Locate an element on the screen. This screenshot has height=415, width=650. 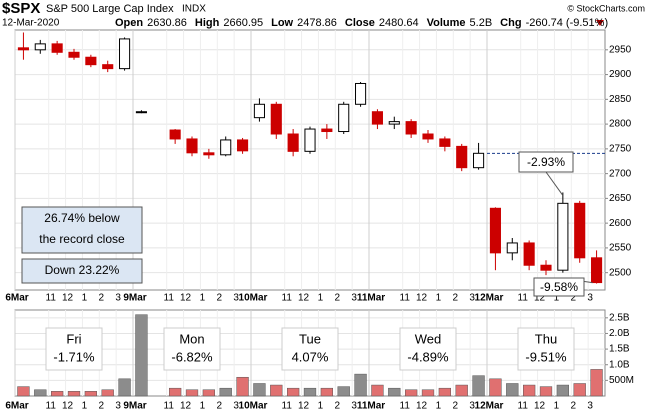
stat-value: 5.2B is located at coordinates (481, 23).